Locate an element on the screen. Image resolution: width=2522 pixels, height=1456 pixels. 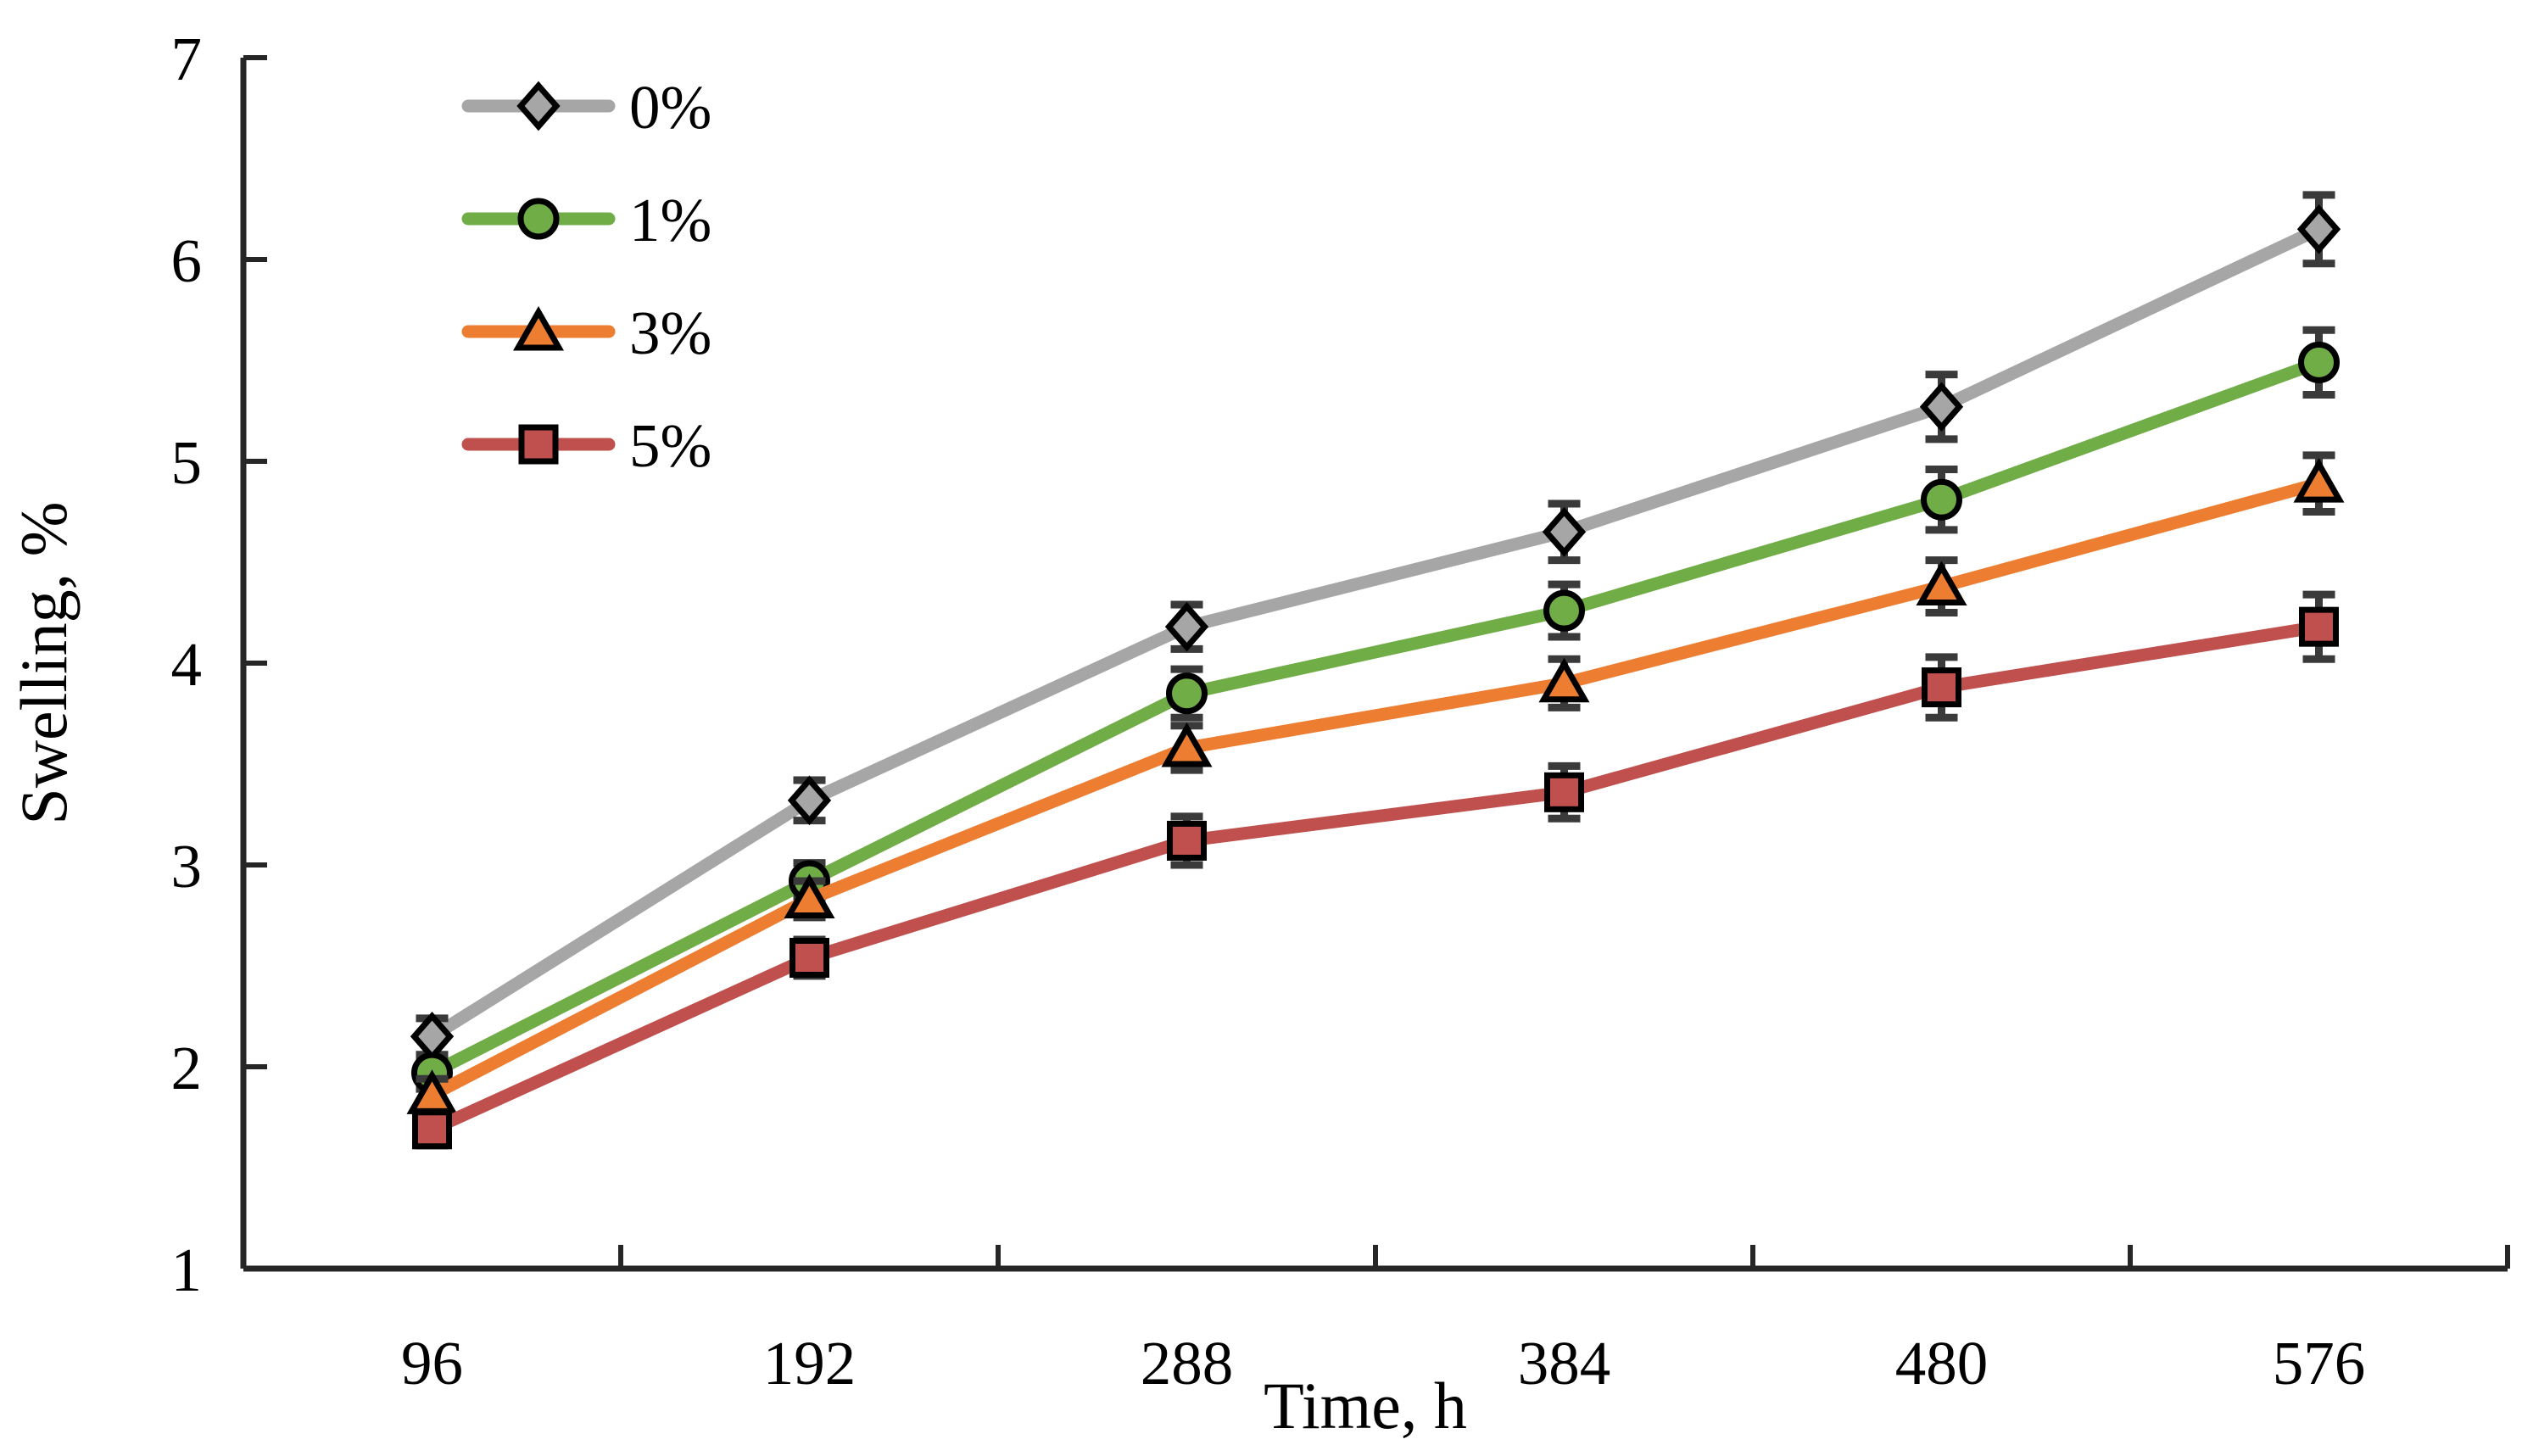
x-tick-label: 576 is located at coordinates (2319, 1363).